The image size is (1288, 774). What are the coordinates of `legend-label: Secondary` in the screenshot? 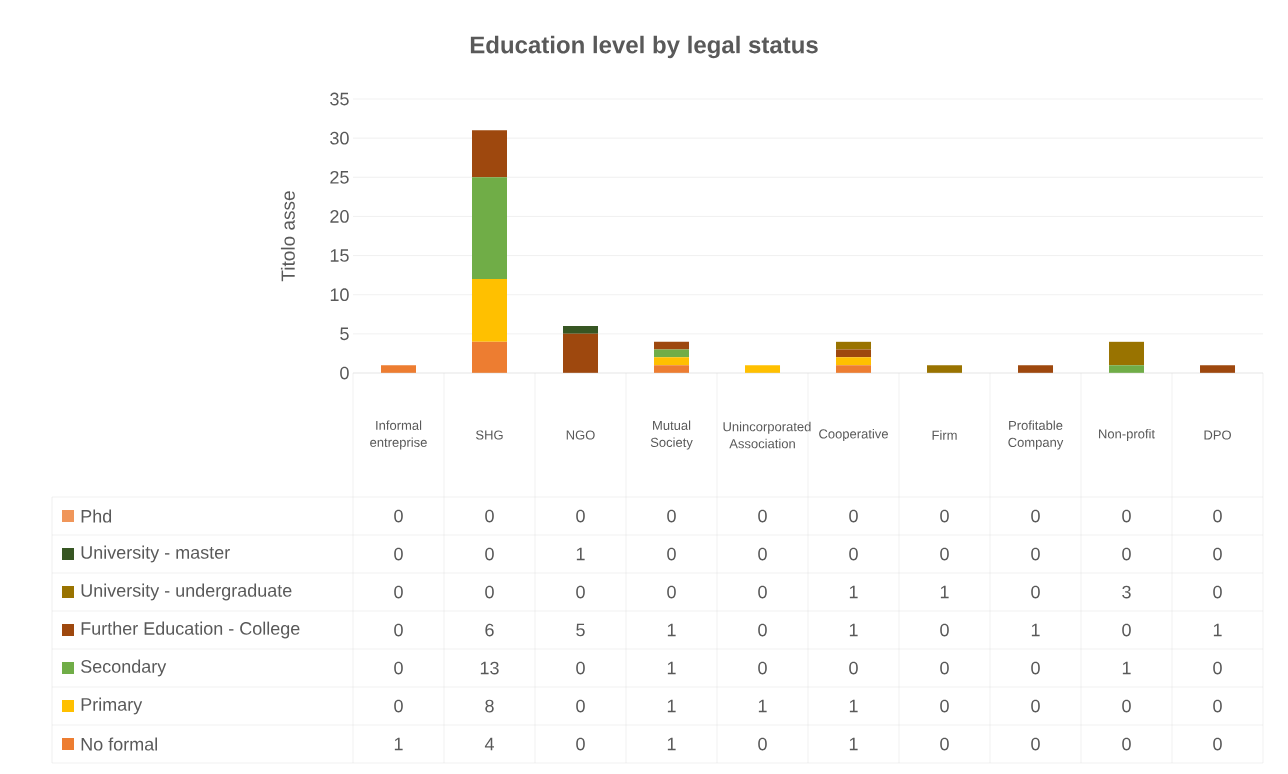 It's located at (124, 668).